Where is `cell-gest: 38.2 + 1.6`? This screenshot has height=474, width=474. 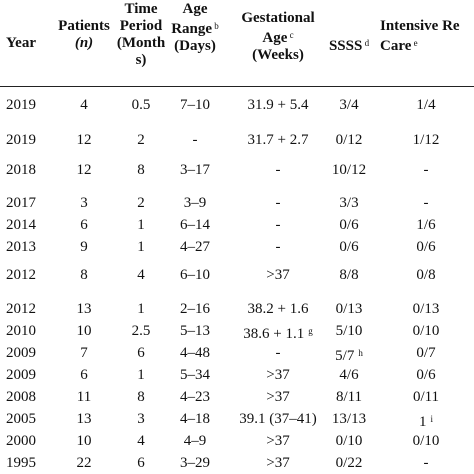 cell-gest: 38.2 + 1.6 is located at coordinates (278, 309).